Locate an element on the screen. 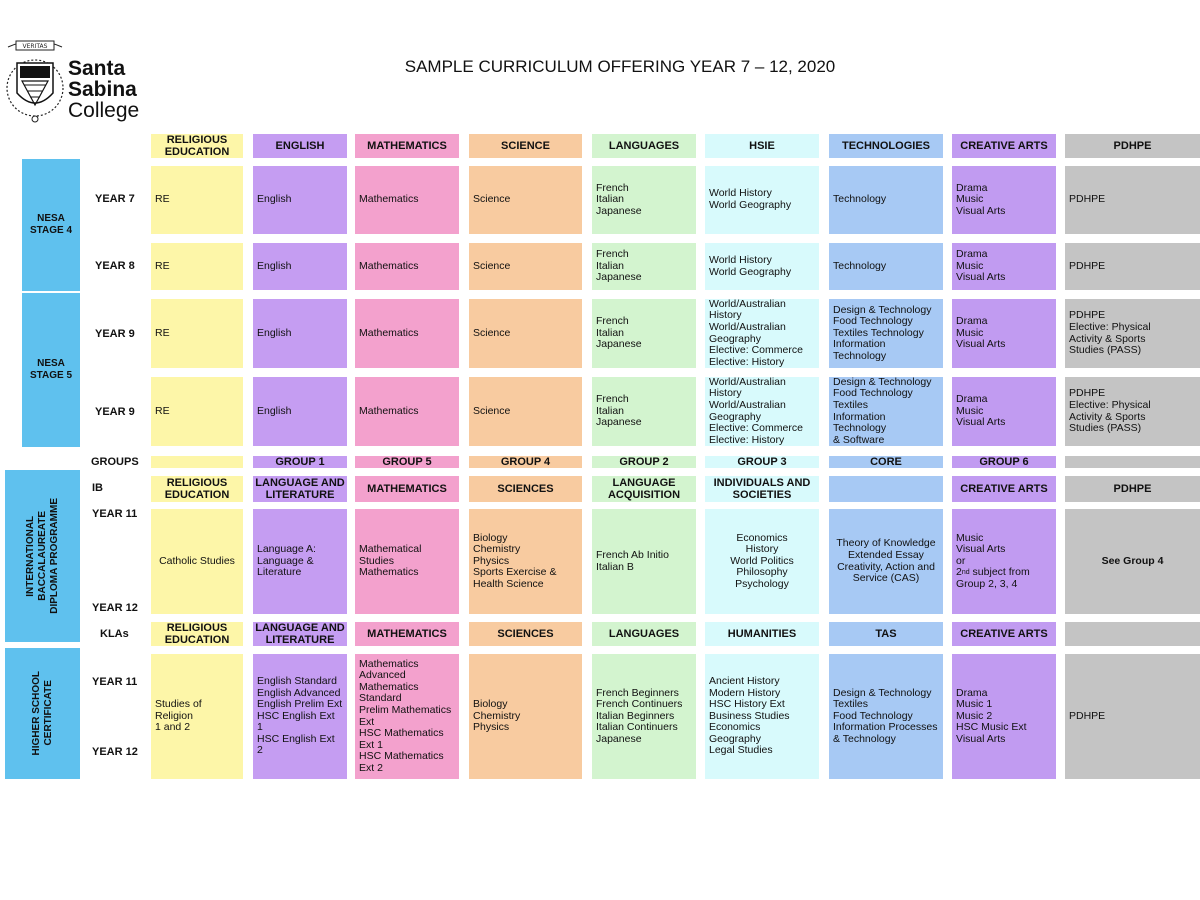 The height and width of the screenshot is (900, 1200). stage4-label: NESA STAGE 4 is located at coordinates (51, 225).